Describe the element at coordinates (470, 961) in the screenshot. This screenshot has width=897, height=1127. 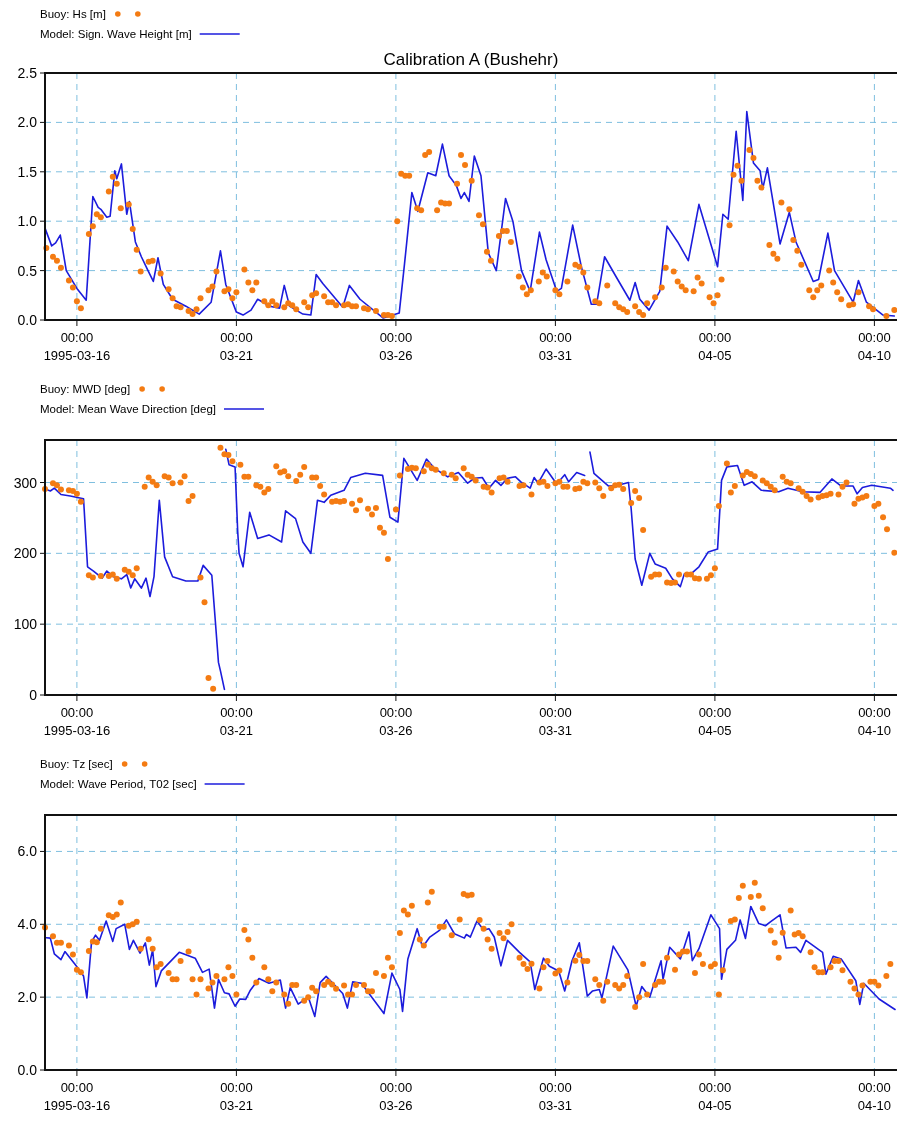
I see `line-series` at that location.